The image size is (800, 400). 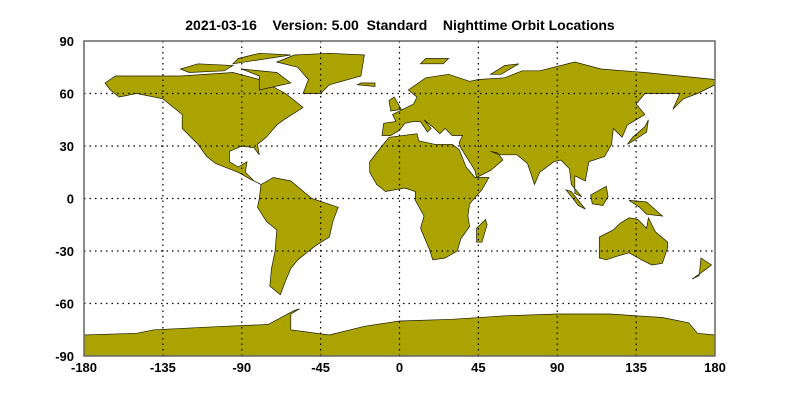 I want to click on land-britain, so click(x=395, y=104).